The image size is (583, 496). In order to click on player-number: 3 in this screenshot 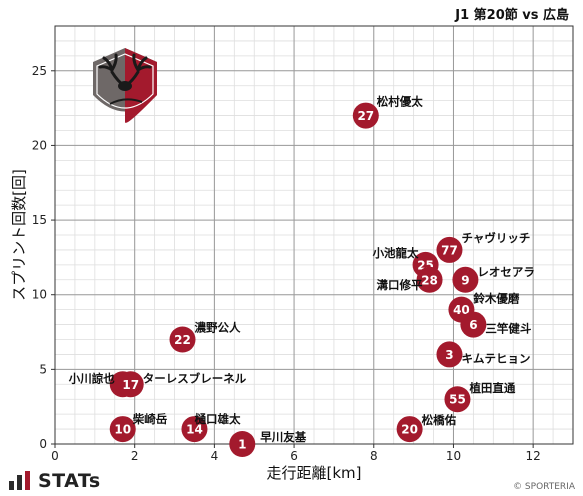, I will do `click(449, 355)`.